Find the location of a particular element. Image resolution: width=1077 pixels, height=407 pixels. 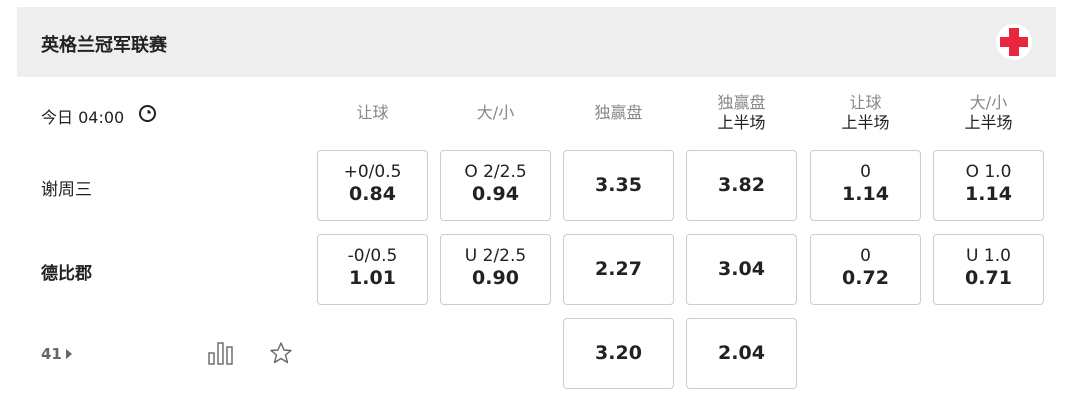

odds-button: -0/0.5 1.01 is located at coordinates (372, 269).